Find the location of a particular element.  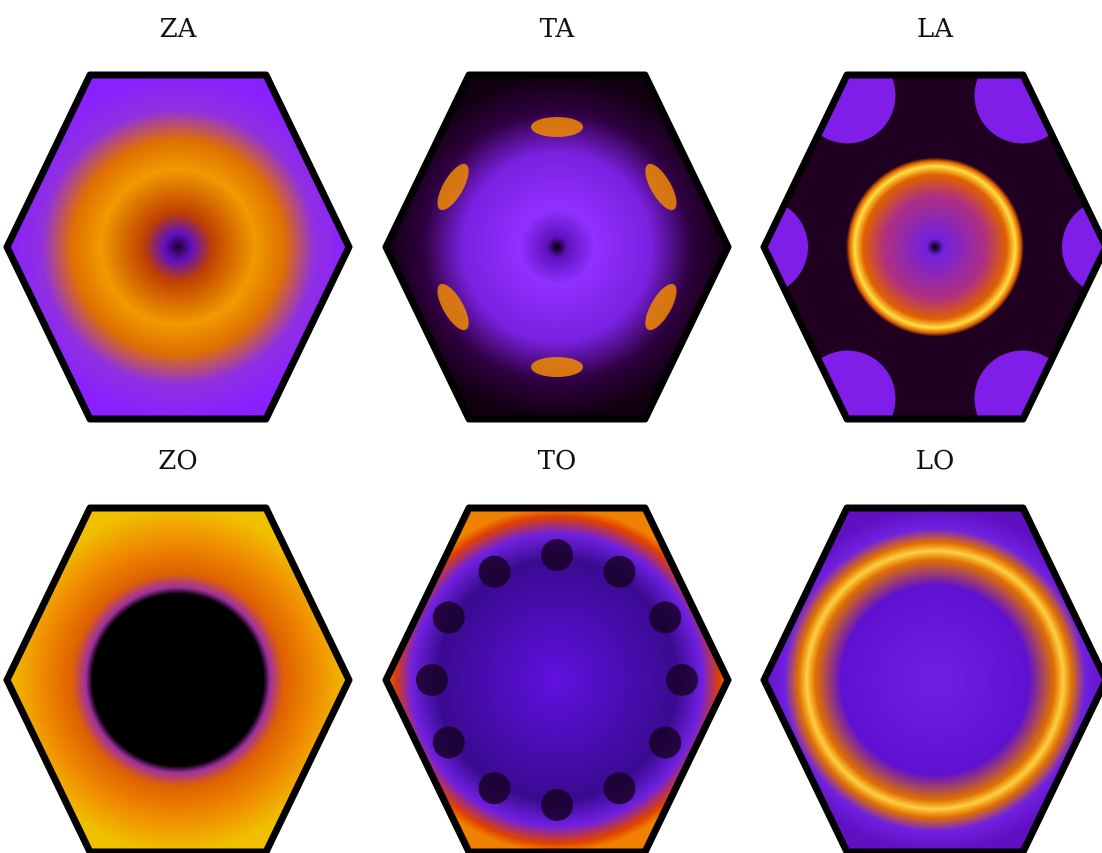

panel-title: ZA is located at coordinates (179, 29).